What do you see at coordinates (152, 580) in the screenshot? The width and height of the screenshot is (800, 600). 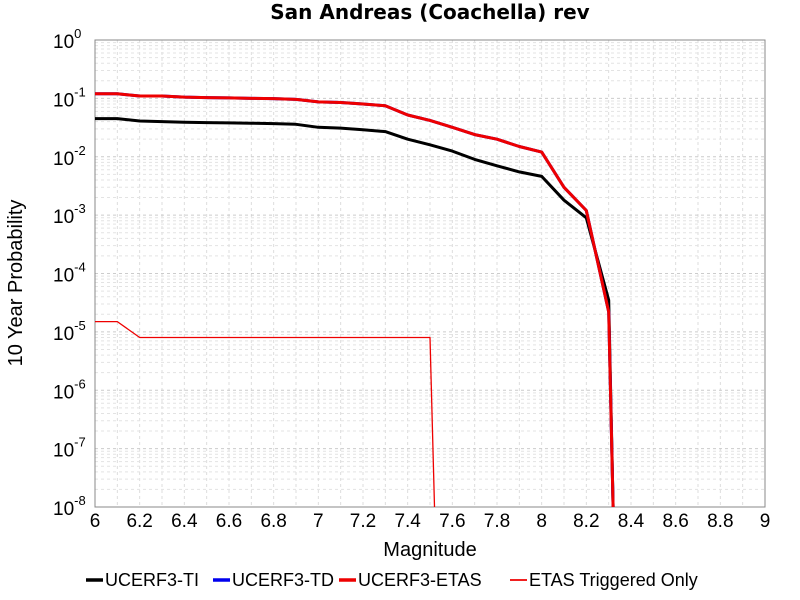 I see `legend-label-ucerf3-ti: UCERF3-TI` at bounding box center [152, 580].